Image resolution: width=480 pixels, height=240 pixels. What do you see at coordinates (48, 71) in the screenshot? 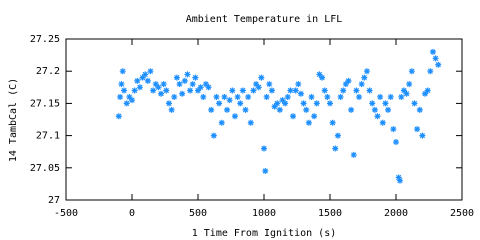
I see `y-tick-label: 27.2` at bounding box center [48, 71].